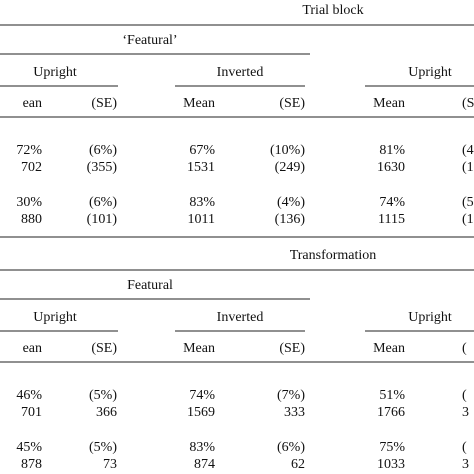  I want to click on cell: 72%, so click(29, 150).